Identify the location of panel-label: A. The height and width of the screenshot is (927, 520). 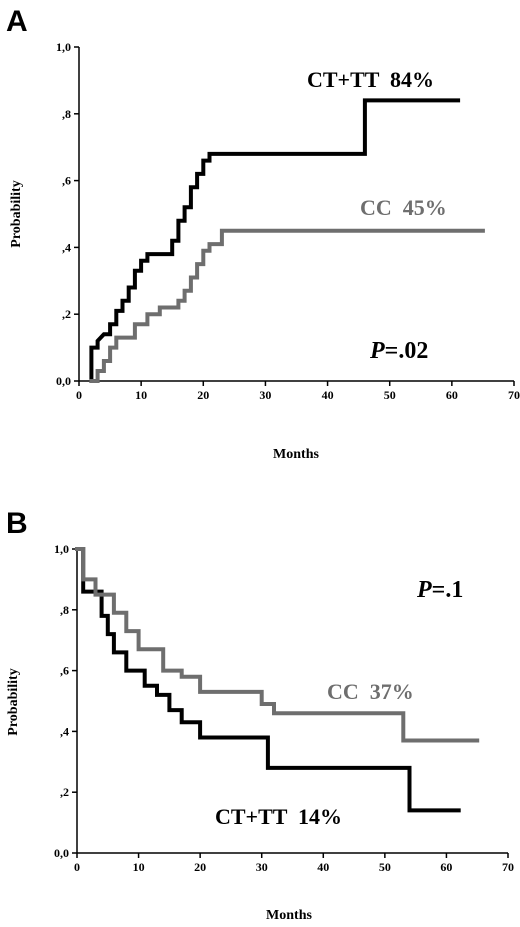
(17, 21).